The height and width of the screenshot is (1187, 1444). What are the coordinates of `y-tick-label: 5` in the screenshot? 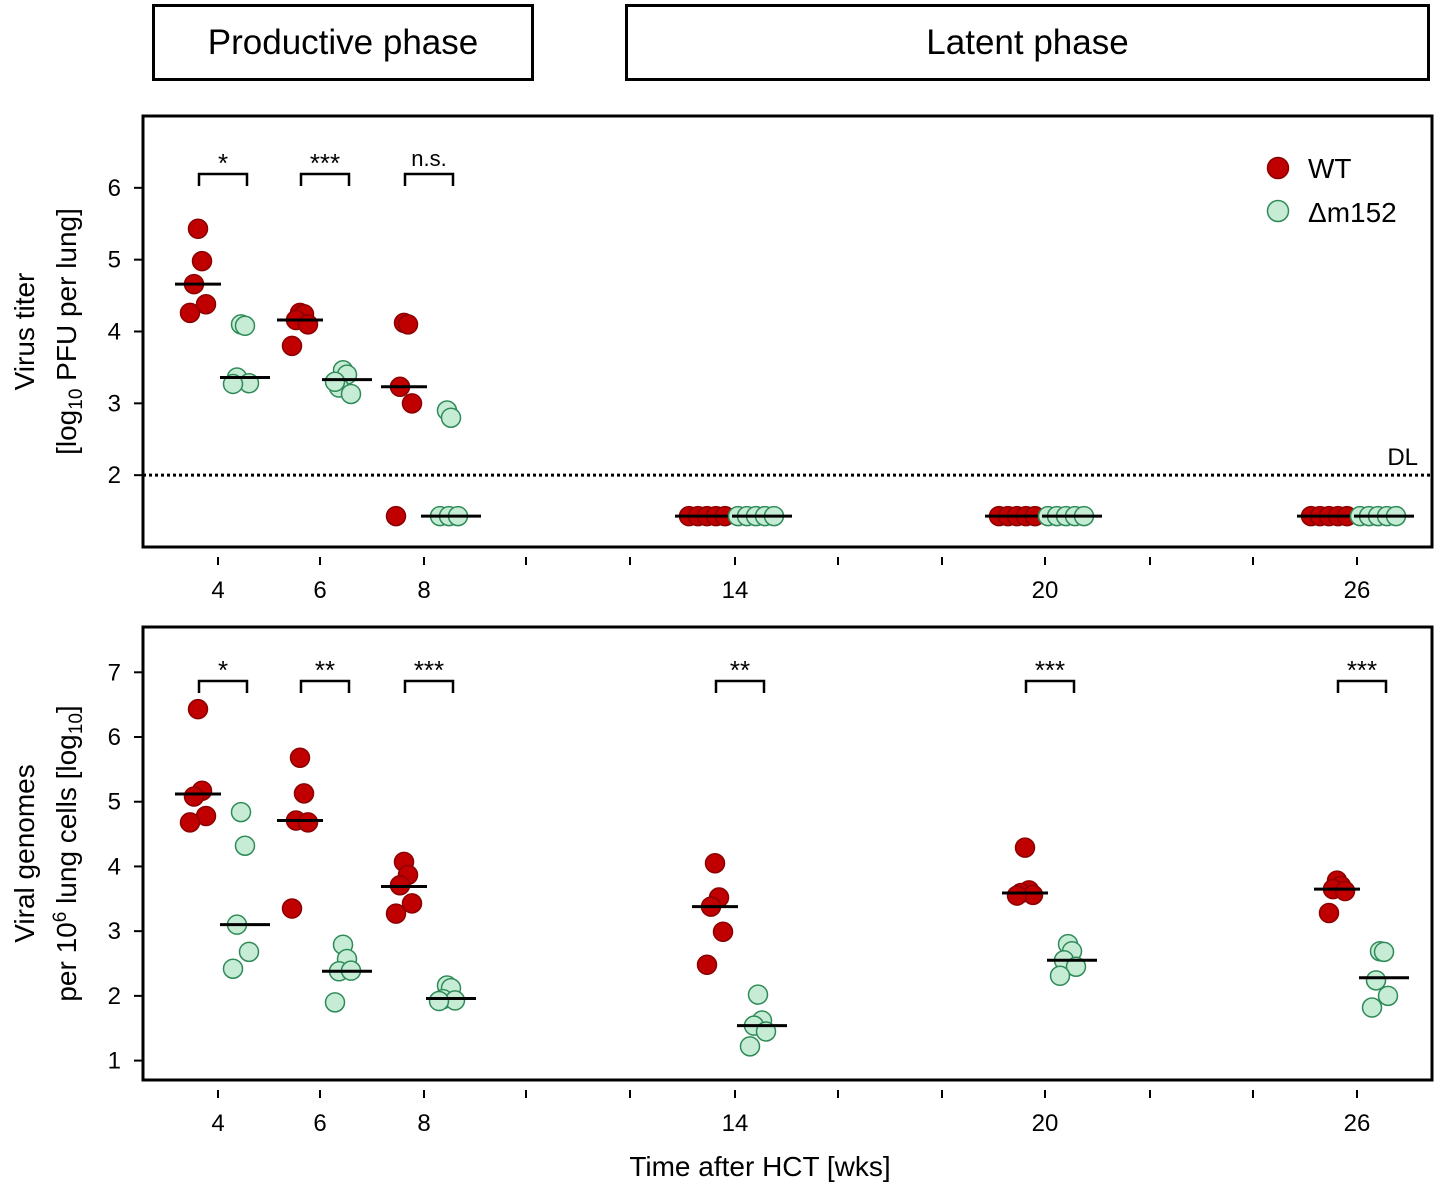 It's located at (114, 260).